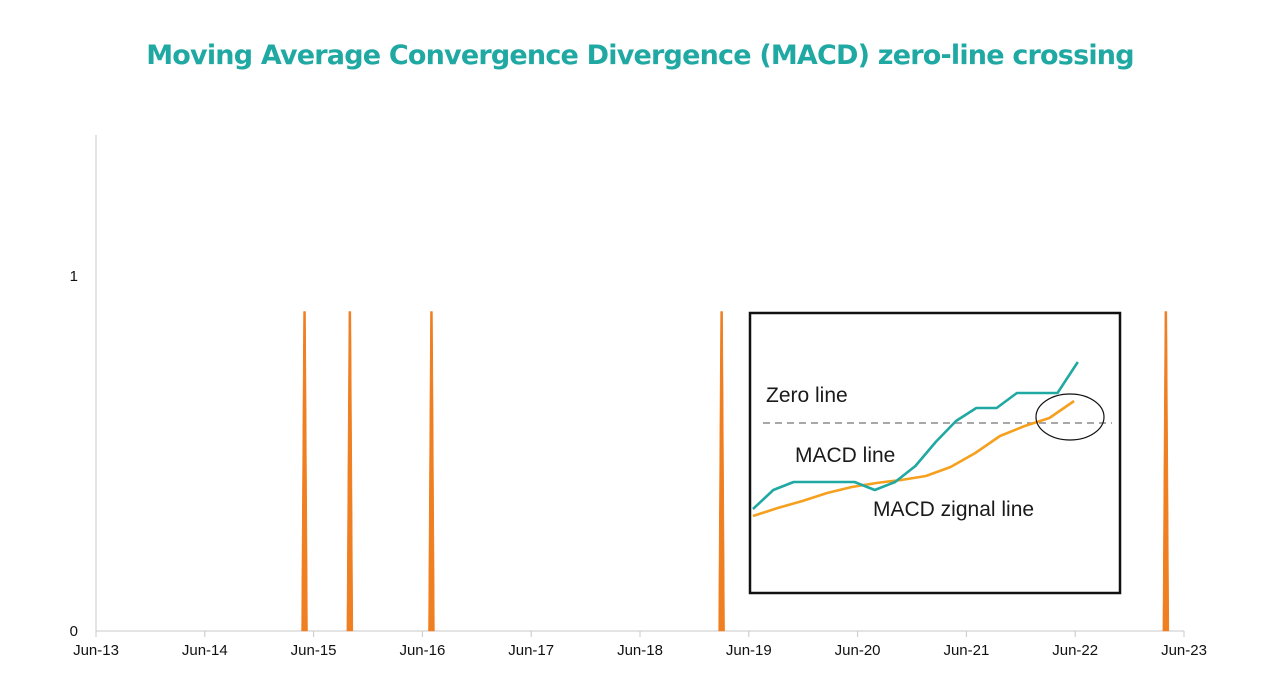 Image resolution: width=1280 pixels, height=700 pixels. I want to click on crossing-highlight-circle, so click(1070, 417).